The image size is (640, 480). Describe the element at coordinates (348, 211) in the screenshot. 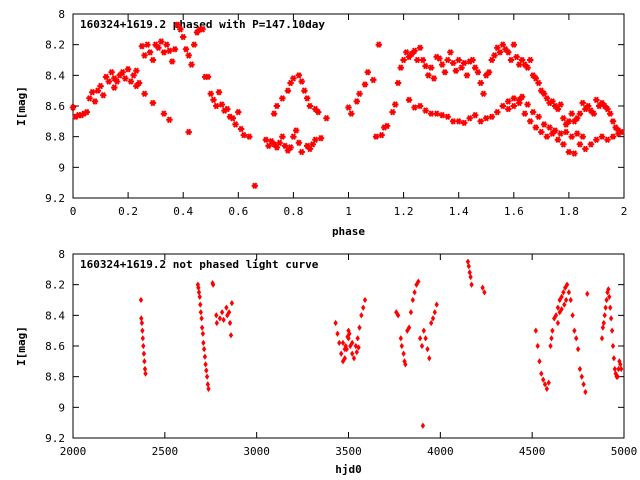

I see `x-tick-label: 1` at that location.